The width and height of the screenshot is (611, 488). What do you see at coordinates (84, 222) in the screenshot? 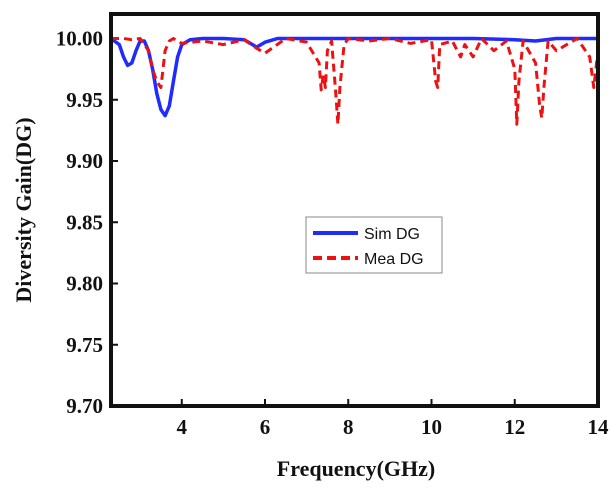
I see `y-tick-label: 9.85` at bounding box center [84, 222].